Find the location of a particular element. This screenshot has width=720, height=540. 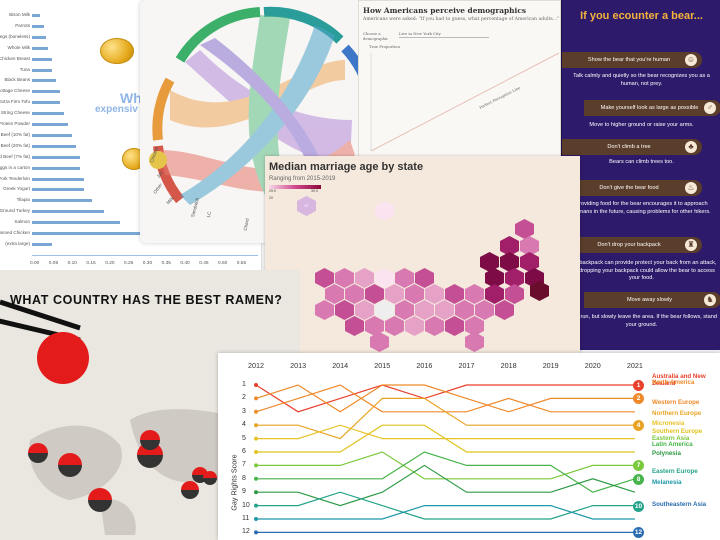

bear-step-band: Make yourself look as large as possible ♂ is located at coordinates (652, 108).